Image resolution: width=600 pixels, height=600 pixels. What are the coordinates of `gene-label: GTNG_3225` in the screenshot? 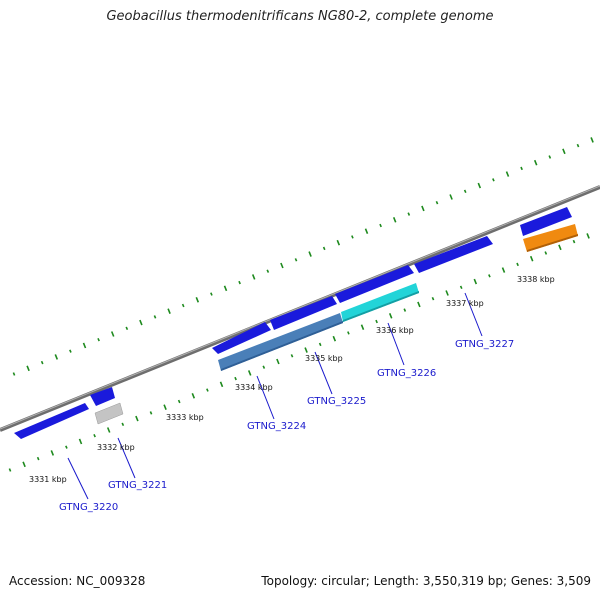 It's located at (336, 401).